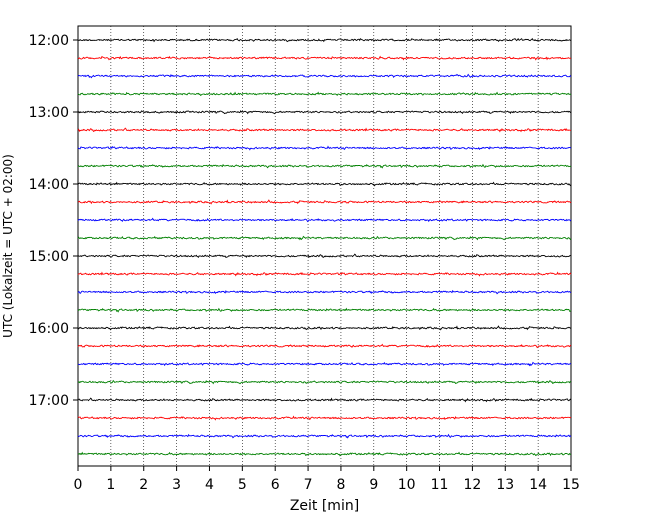  Describe the element at coordinates (505, 485) in the screenshot. I see `x-tick-label: 13` at that location.